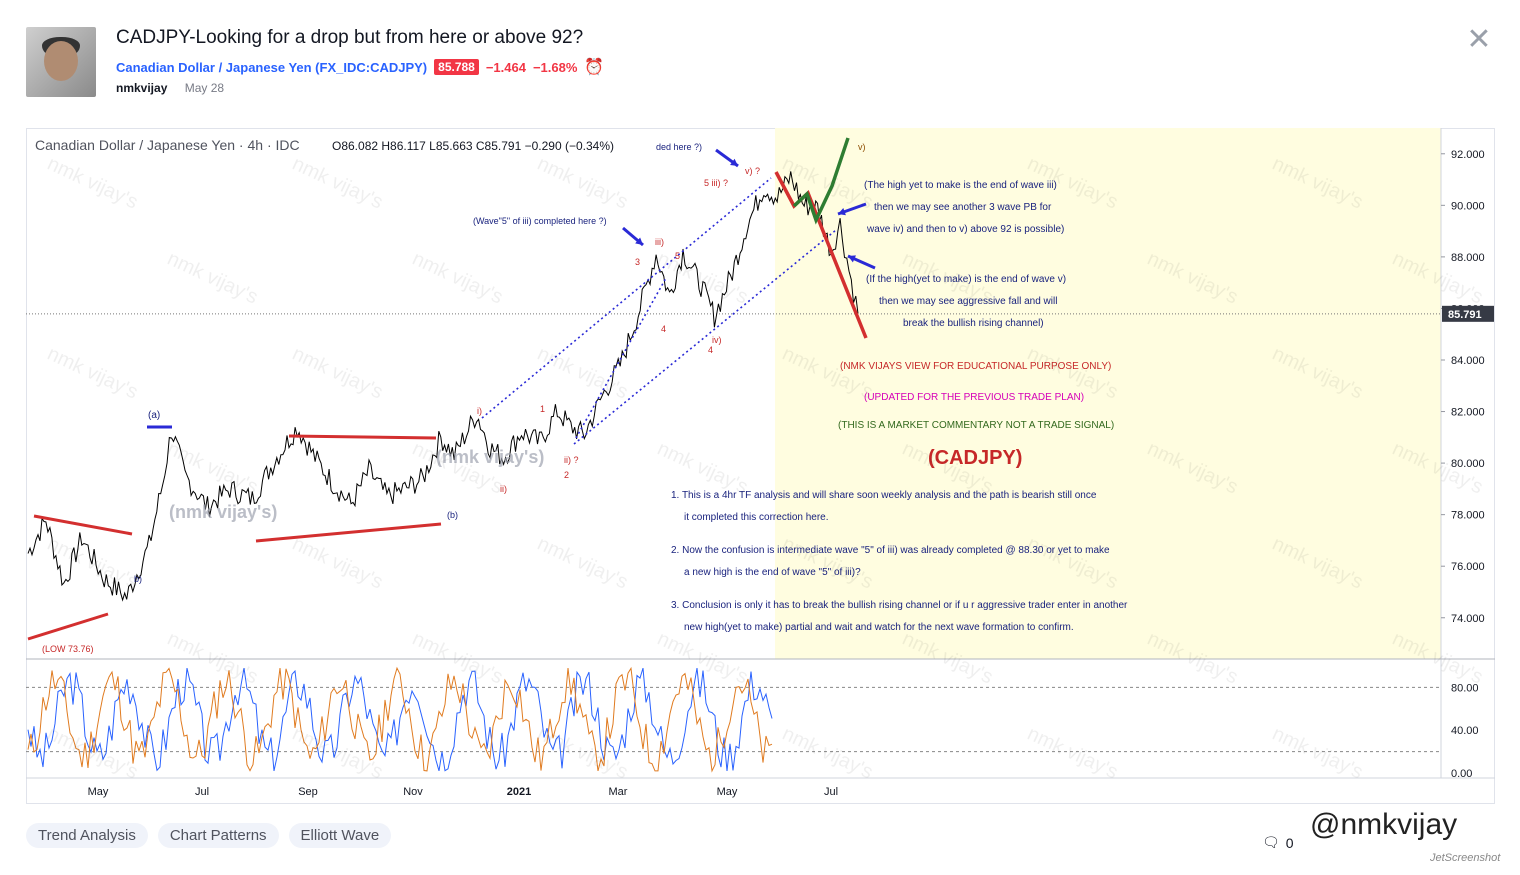 This screenshot has width=1520, height=875. What do you see at coordinates (963, 207) in the screenshot?
I see `annotation-label: then we may see another 3 wave PB for` at bounding box center [963, 207].